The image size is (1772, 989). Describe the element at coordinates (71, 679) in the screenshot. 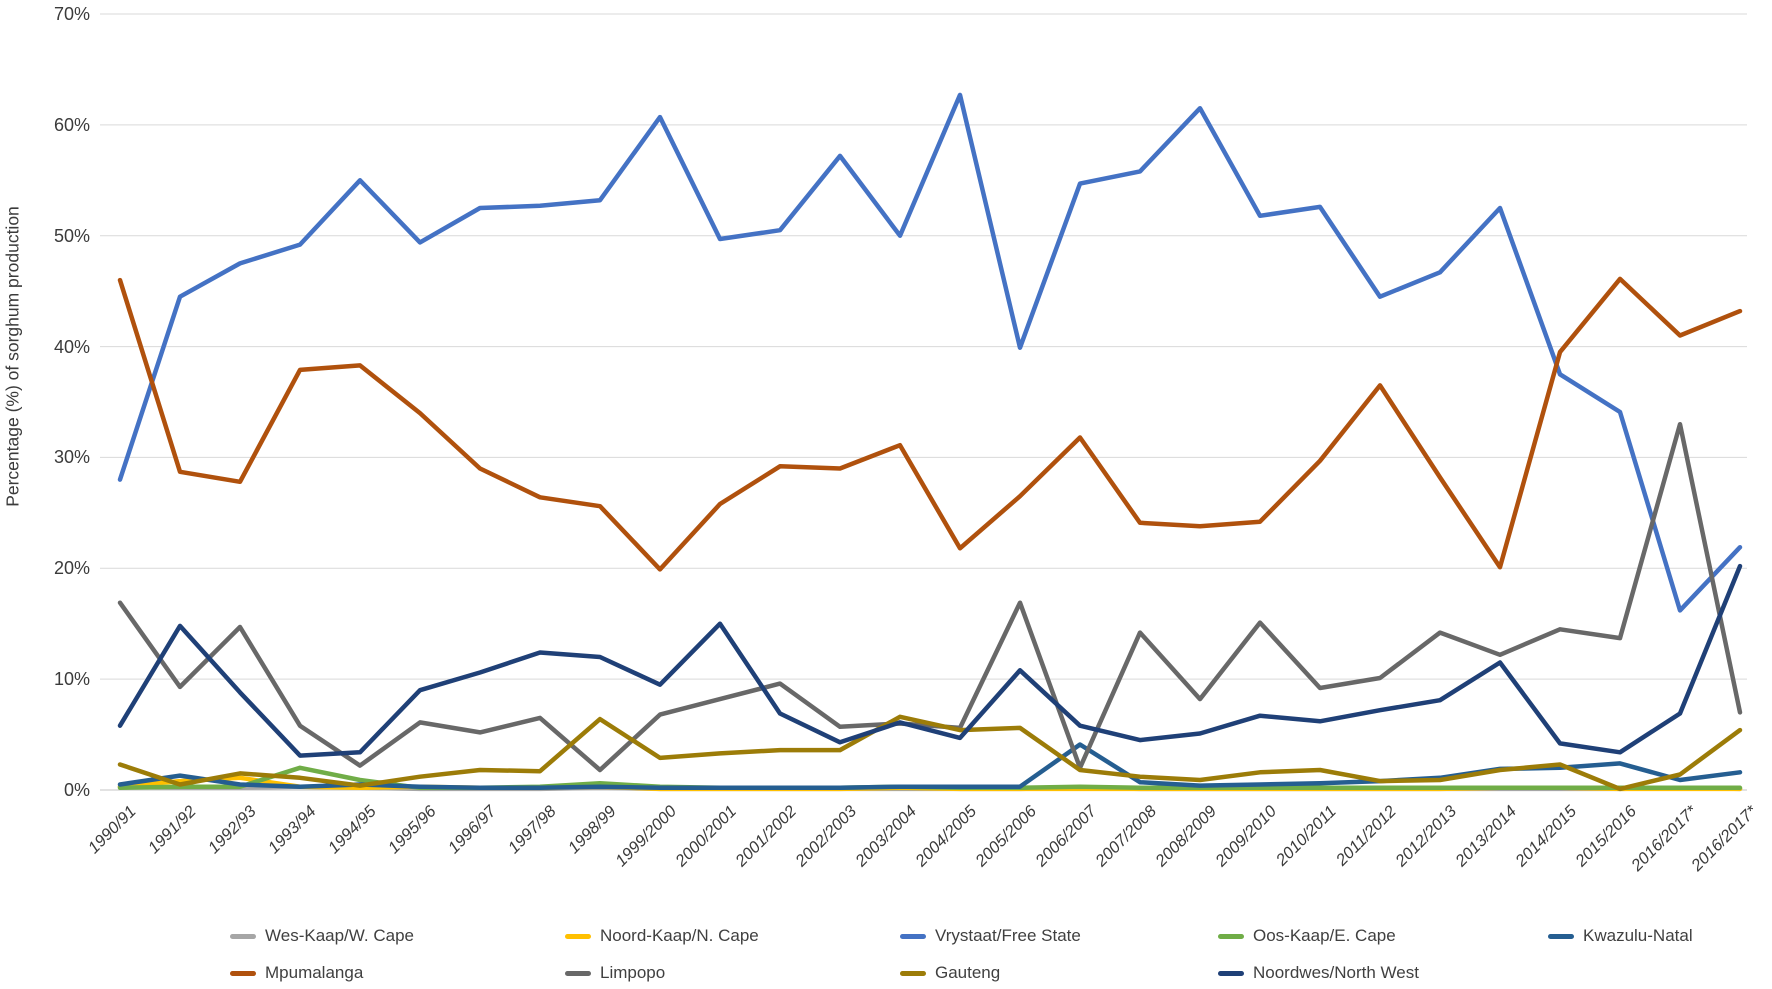

I see `y-tick-label: 10%` at that location.